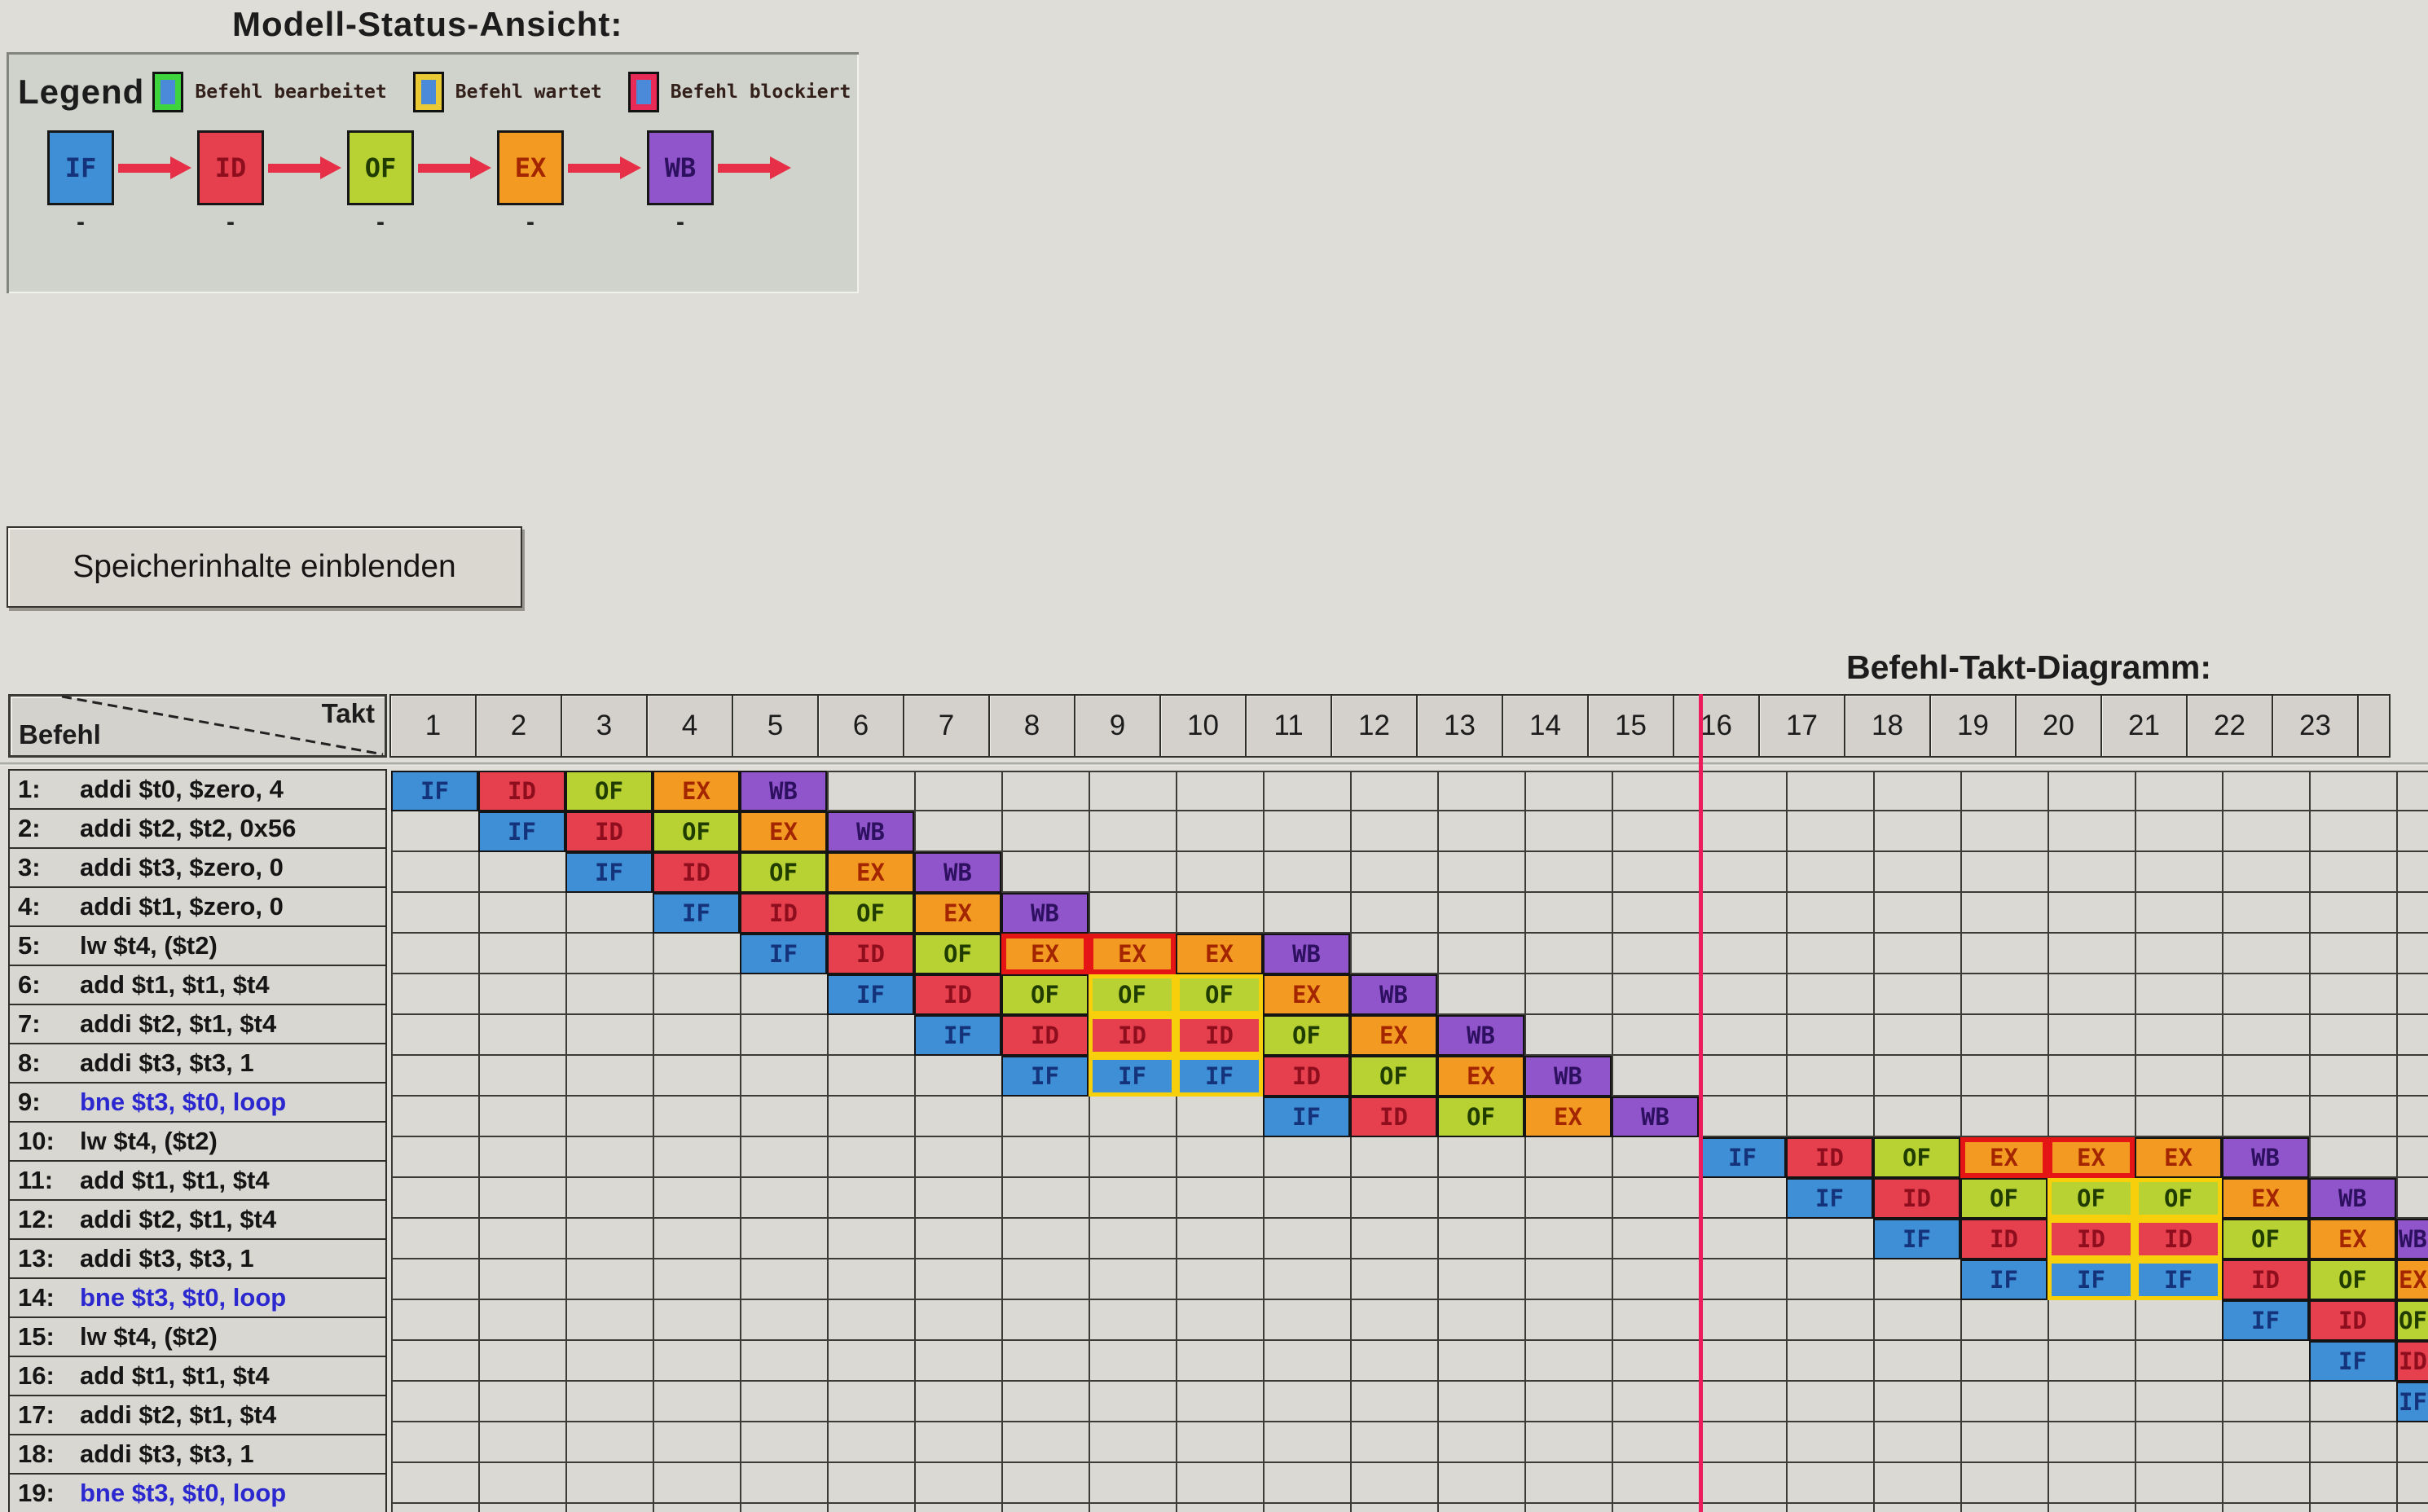 This screenshot has height=1512, width=2428. Describe the element at coordinates (37, 1297) in the screenshot. I see `instruction-number: 14:` at that location.